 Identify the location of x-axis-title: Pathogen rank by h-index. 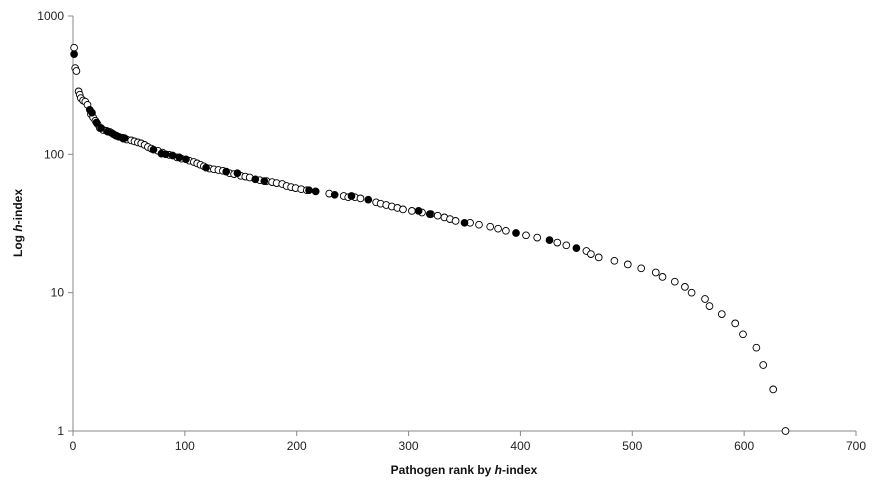
(464, 470).